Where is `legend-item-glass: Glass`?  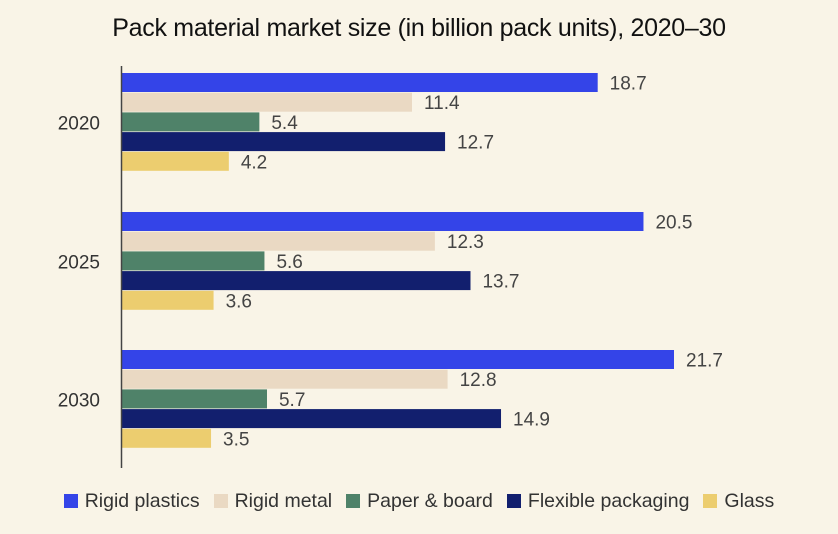 legend-item-glass: Glass is located at coordinates (738, 501).